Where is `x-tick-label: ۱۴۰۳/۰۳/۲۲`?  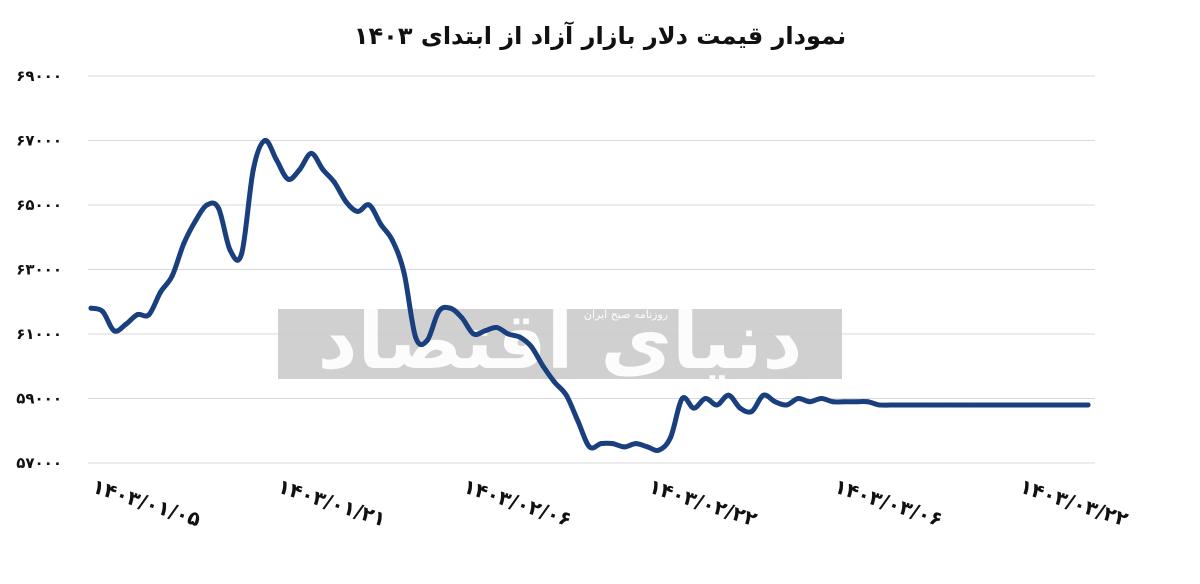 x-tick-label: ۱۴۰۳/۰۳/۲۲ is located at coordinates (1074, 503).